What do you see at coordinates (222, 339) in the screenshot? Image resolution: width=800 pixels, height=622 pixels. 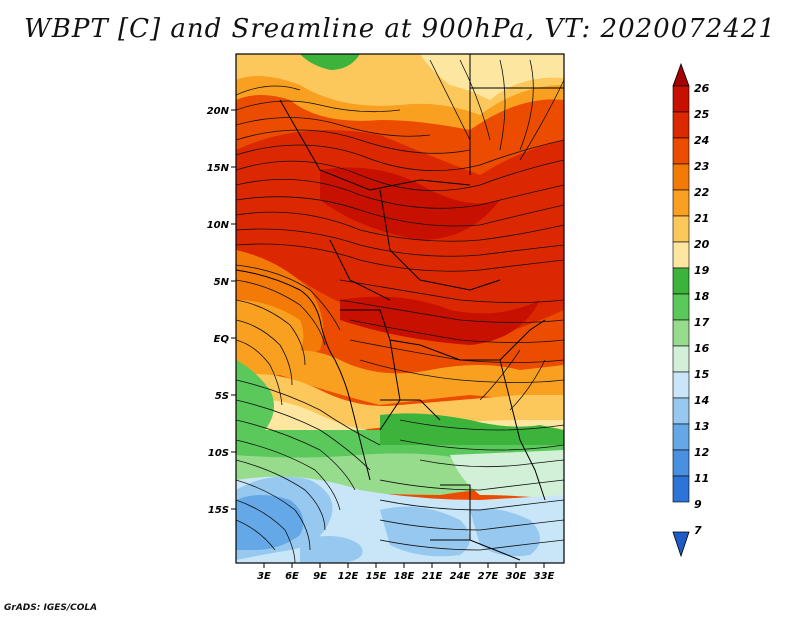 I see `lat-tick-label: EQ` at bounding box center [222, 339].